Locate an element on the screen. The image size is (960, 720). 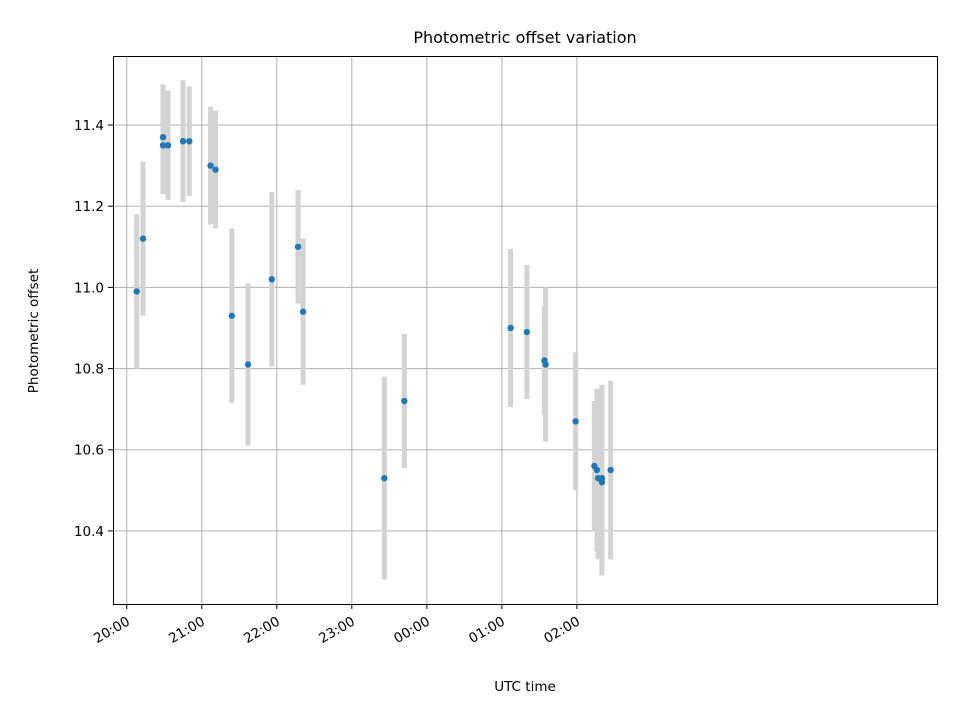
y-axis-ticks: 10.4 10.6 10.8 11.0 11.2 11.4 is located at coordinates (93, 329).